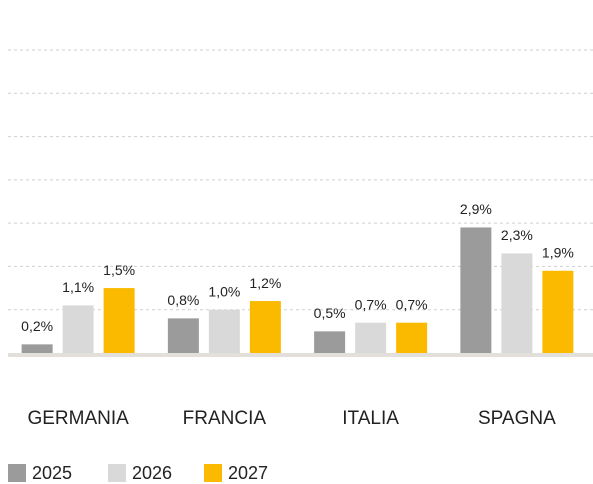 The width and height of the screenshot is (593, 484). What do you see at coordinates (370, 418) in the screenshot?
I see `x-tick-label: ITALIA` at bounding box center [370, 418].